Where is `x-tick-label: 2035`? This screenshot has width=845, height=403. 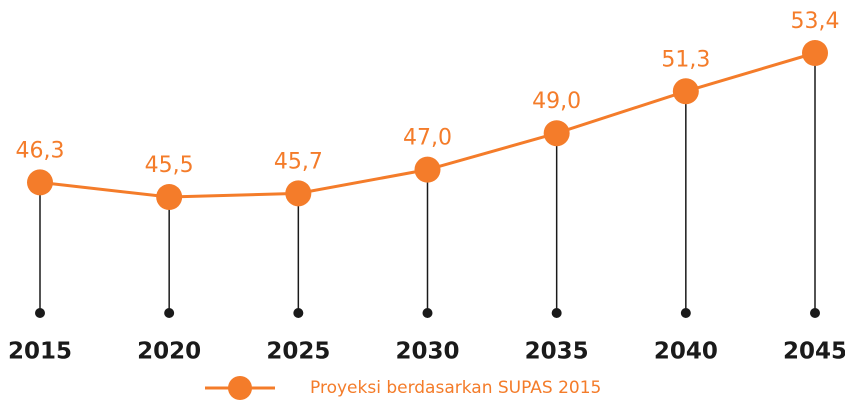 x-tick-label: 2035 is located at coordinates (557, 352).